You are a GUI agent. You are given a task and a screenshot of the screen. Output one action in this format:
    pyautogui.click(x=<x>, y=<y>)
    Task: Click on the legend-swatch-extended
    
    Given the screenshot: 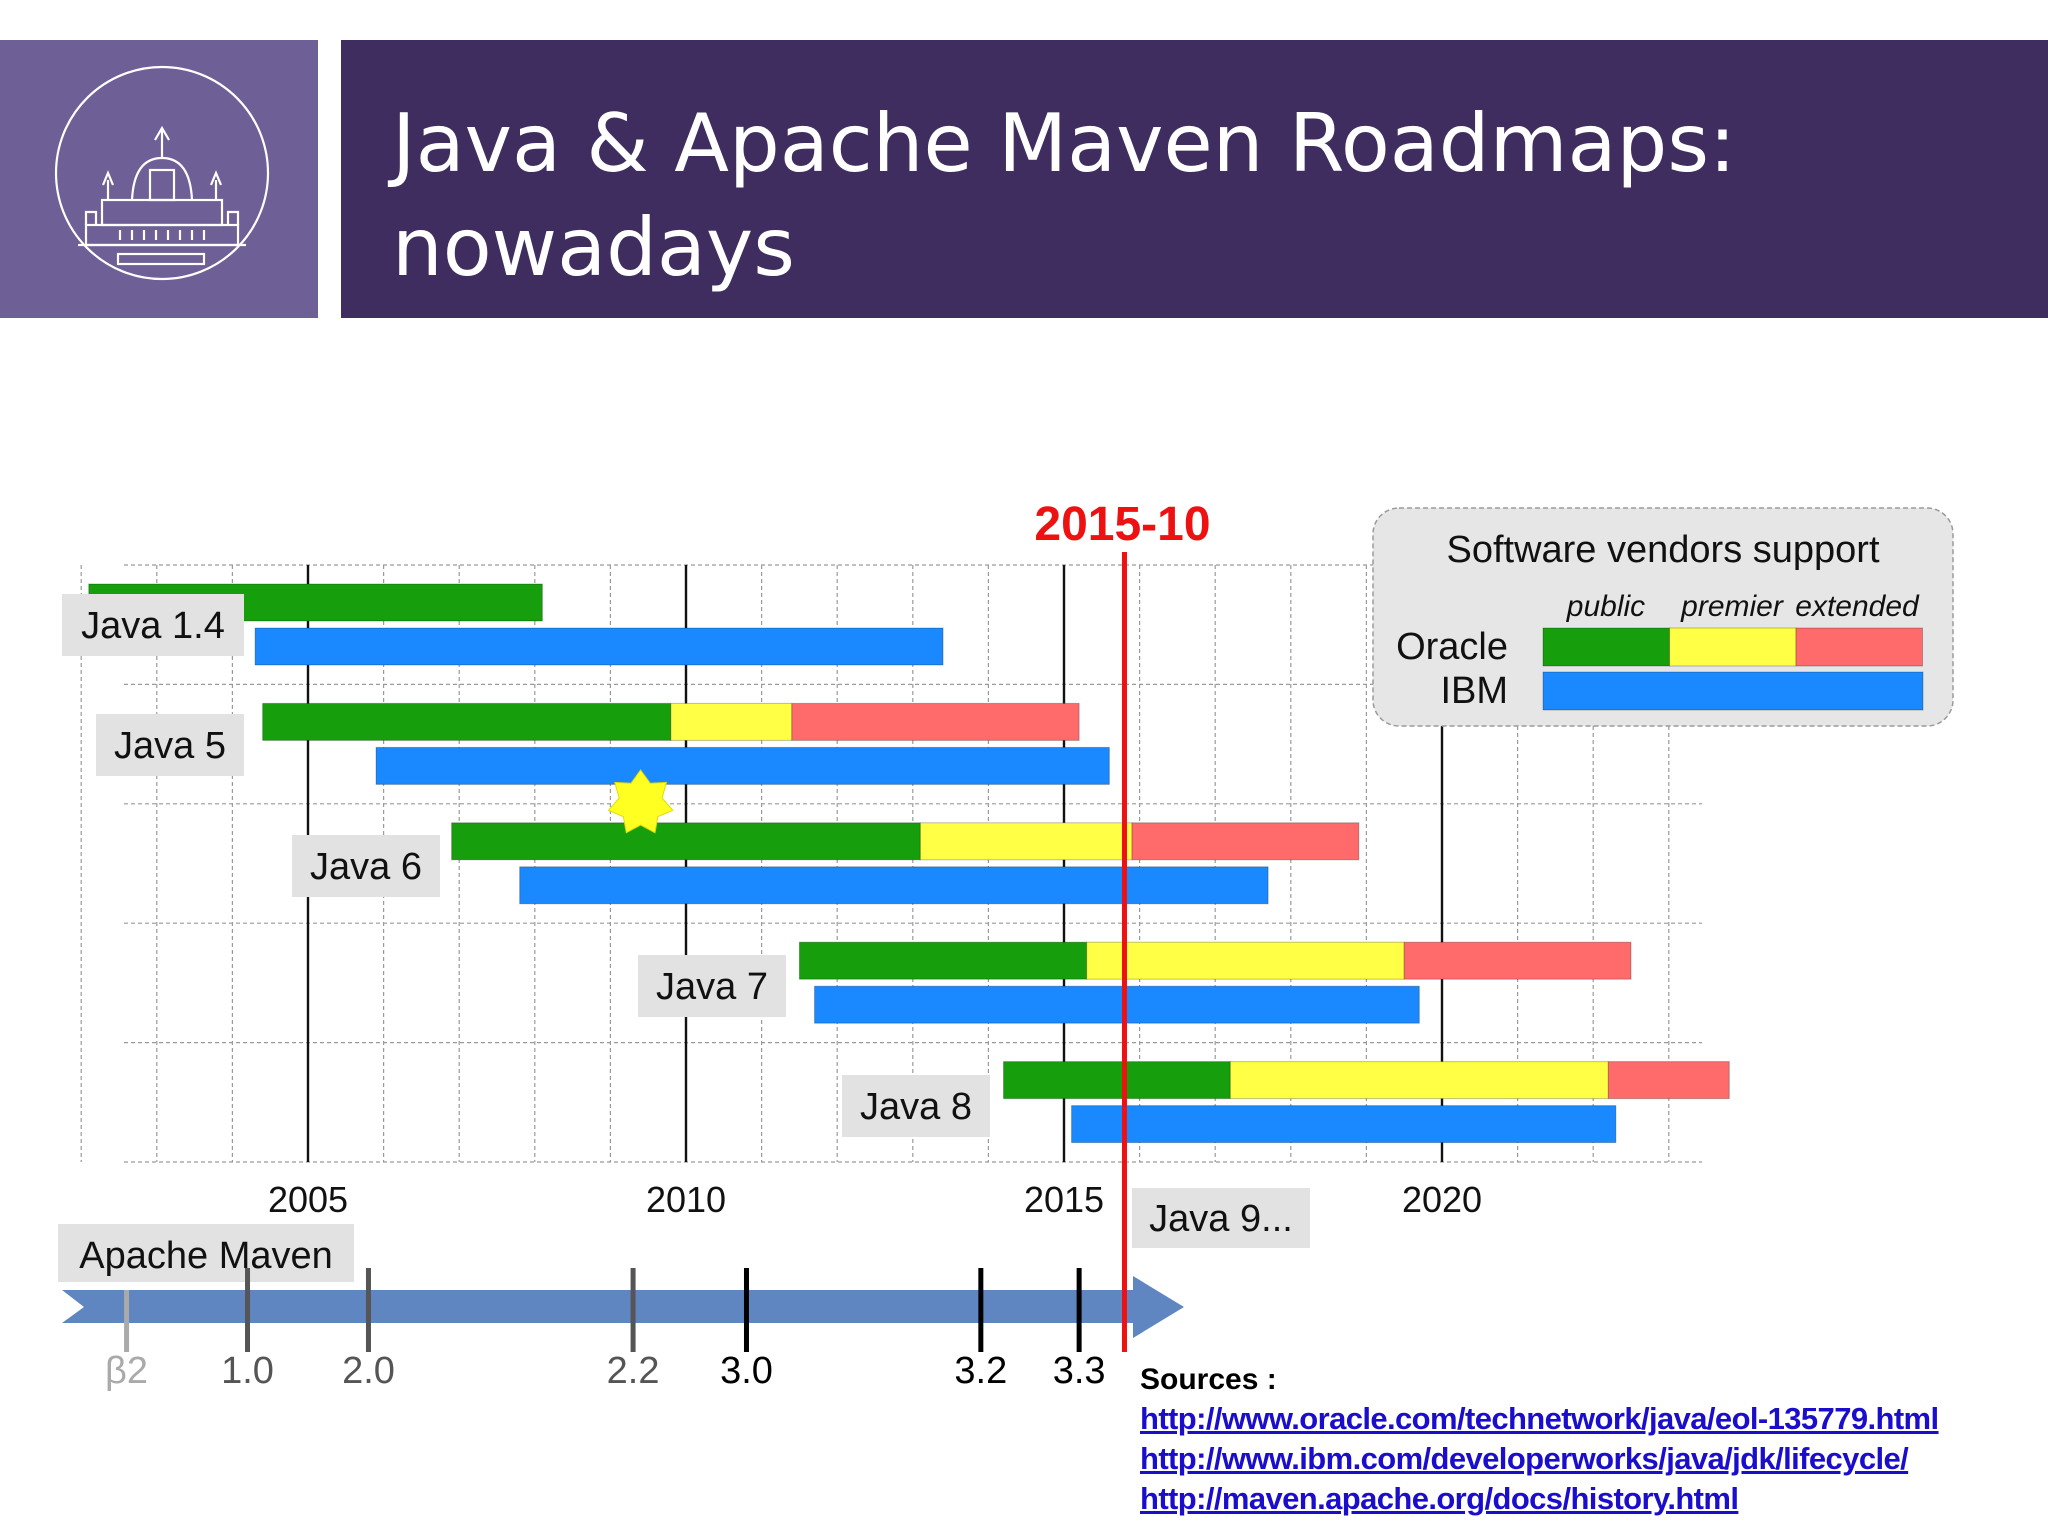 What is the action you would take?
    pyautogui.click(x=1859, y=647)
    